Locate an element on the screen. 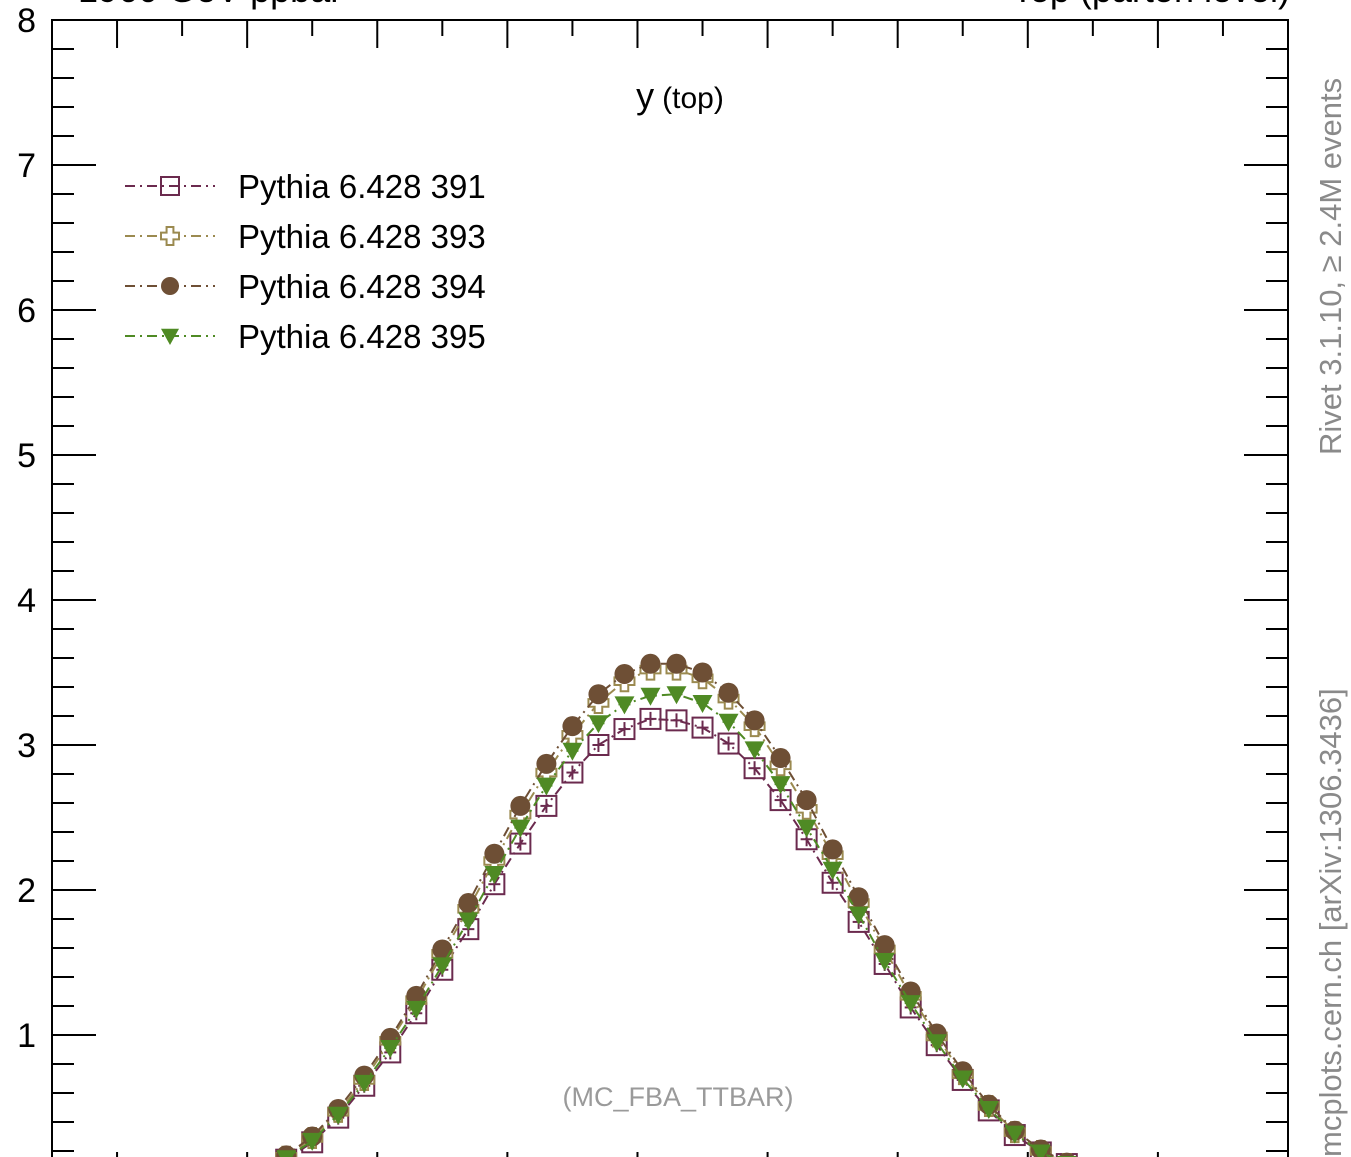 Image resolution: width=1351 pixels, height=1157 pixels. rivet-version-label: Rivet 3.1.10, ≥ 2.4M events is located at coordinates (1330, 266).